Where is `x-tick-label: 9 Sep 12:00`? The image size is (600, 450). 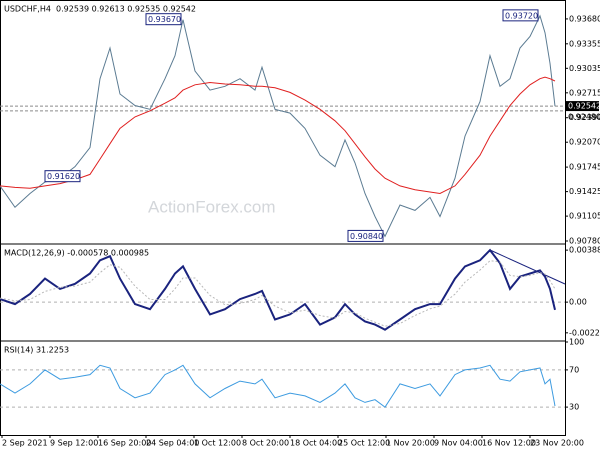
x-tick-label: 9 Sep 12:00 is located at coordinates (74, 443).